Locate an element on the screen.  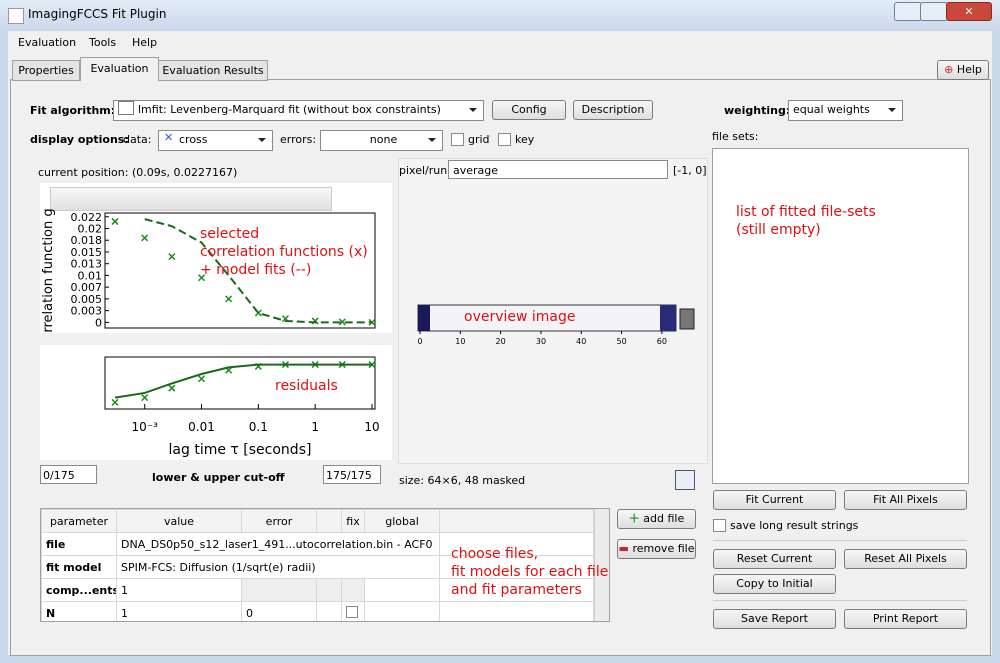
cell: fit model is located at coordinates (79, 567).